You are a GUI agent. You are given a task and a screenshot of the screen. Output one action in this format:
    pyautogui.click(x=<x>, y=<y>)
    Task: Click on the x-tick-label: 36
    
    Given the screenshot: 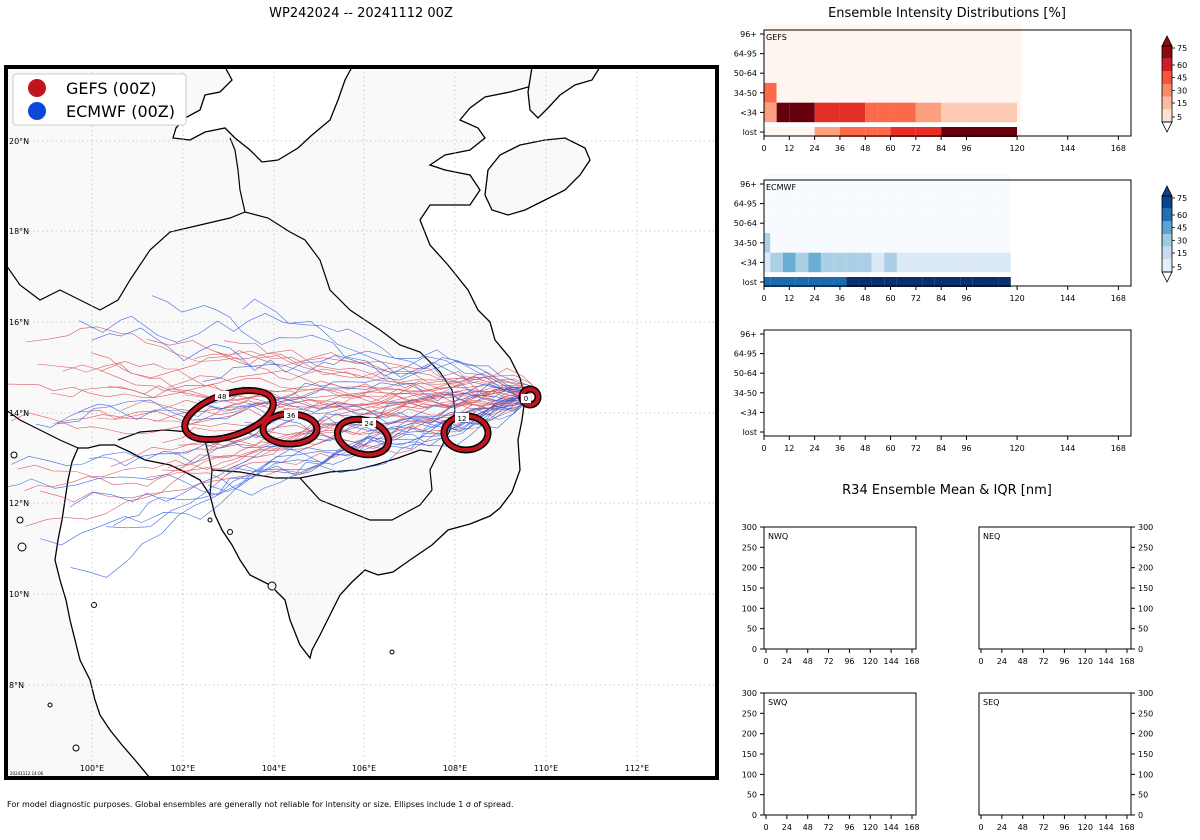 What is the action you would take?
    pyautogui.click(x=840, y=298)
    